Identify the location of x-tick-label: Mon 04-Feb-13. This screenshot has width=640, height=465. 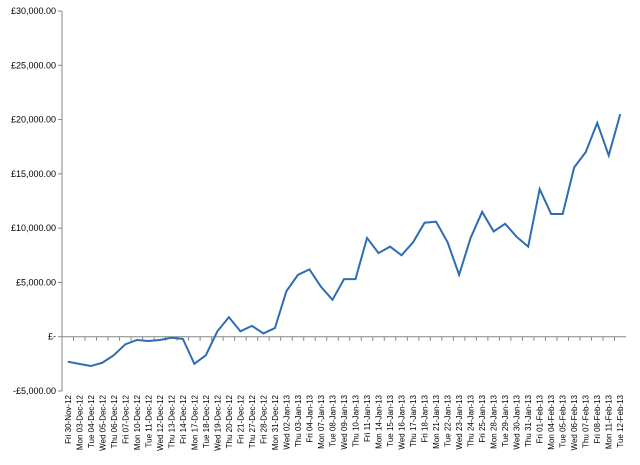
(551, 421).